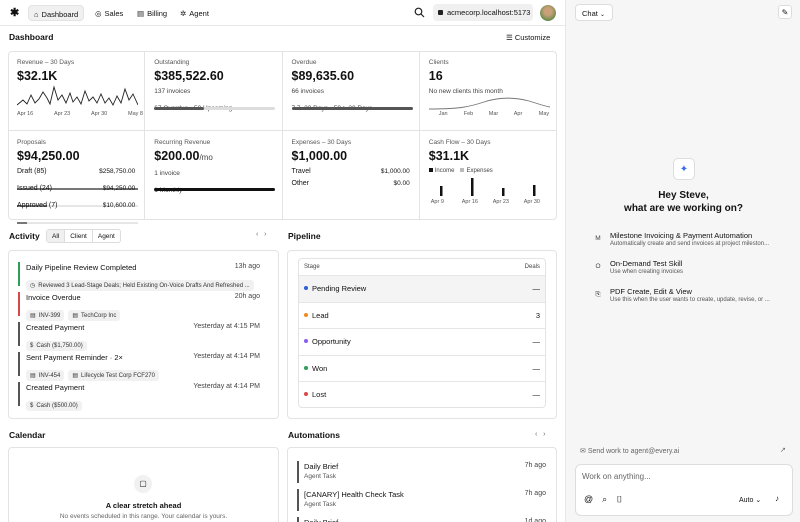 The image size is (800, 522). What do you see at coordinates (594, 12) in the screenshot?
I see `chat-tab: Chat ⌄` at bounding box center [594, 12].